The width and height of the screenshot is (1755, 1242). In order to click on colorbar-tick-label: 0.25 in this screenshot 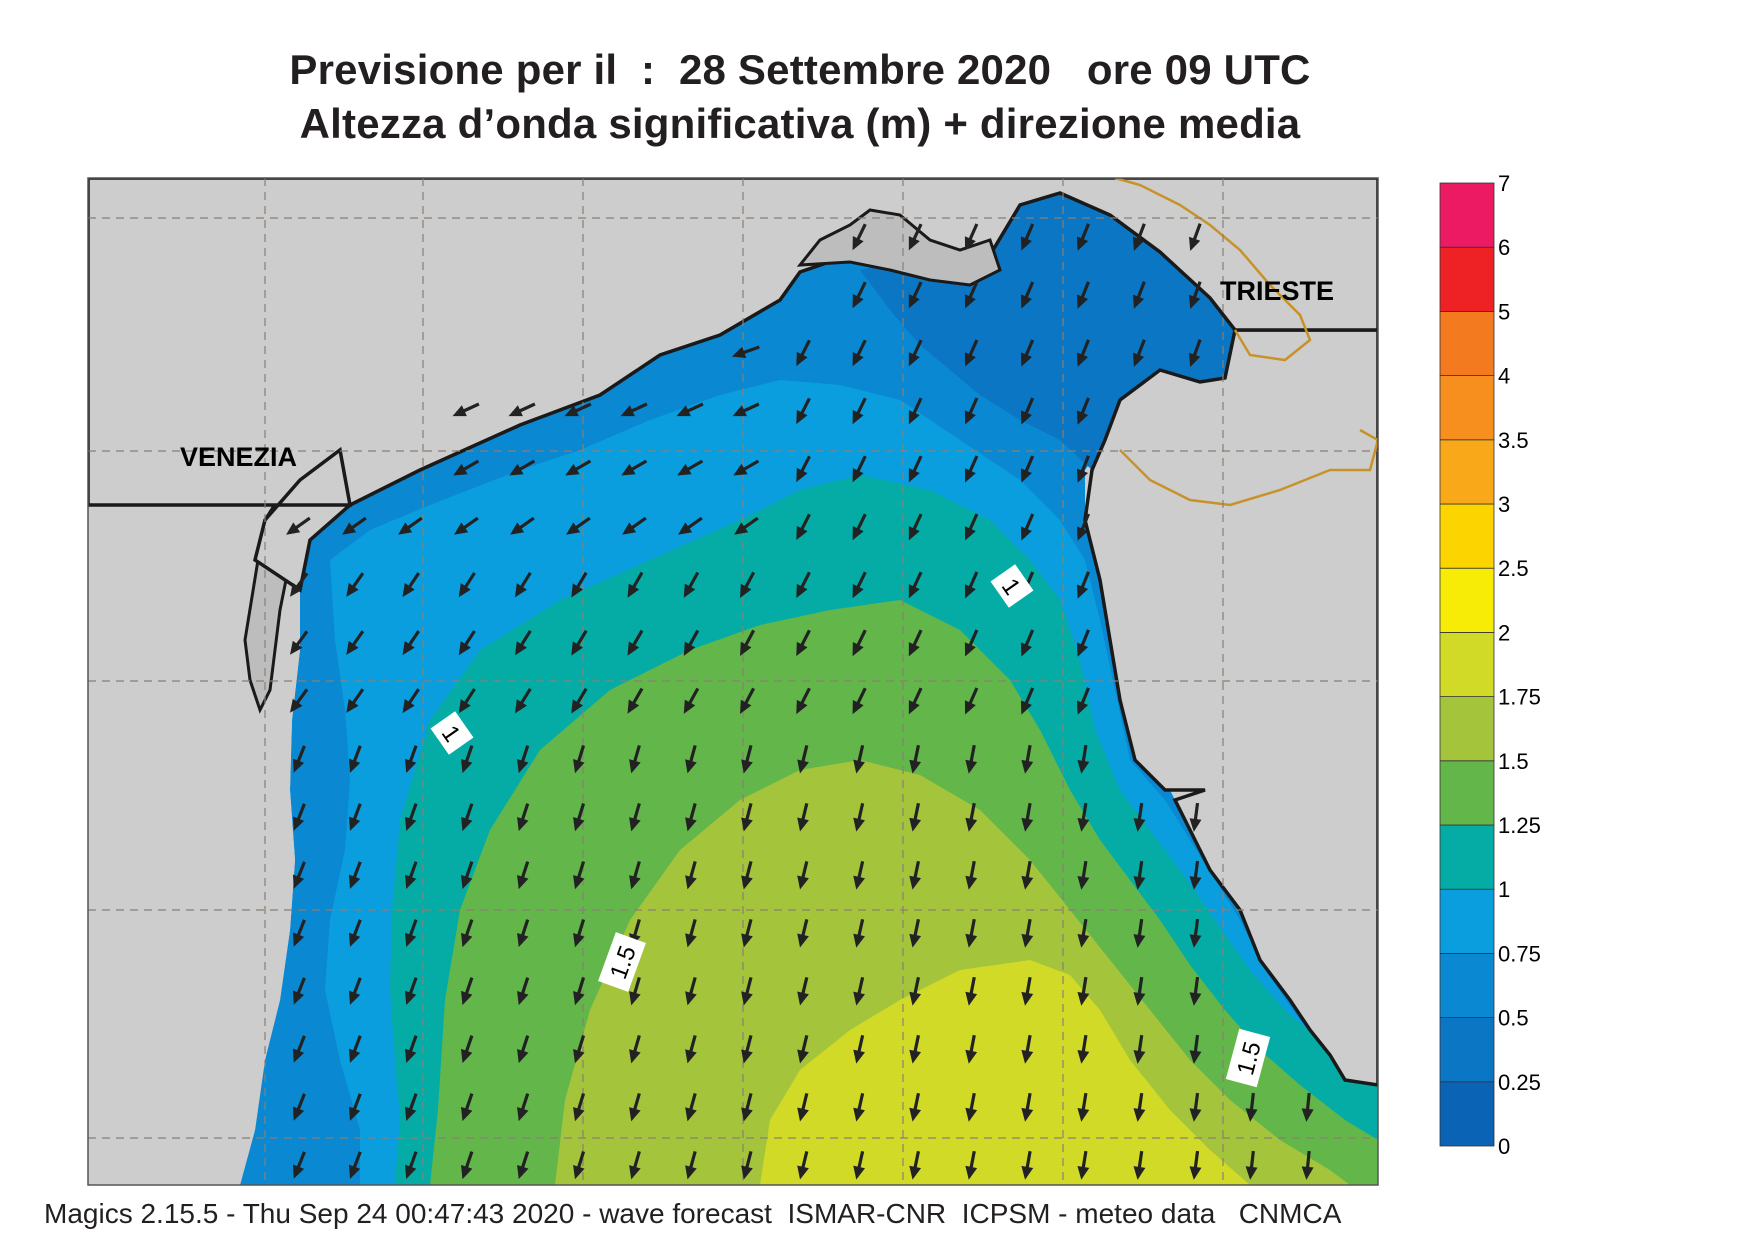, I will do `click(1519, 1082)`.